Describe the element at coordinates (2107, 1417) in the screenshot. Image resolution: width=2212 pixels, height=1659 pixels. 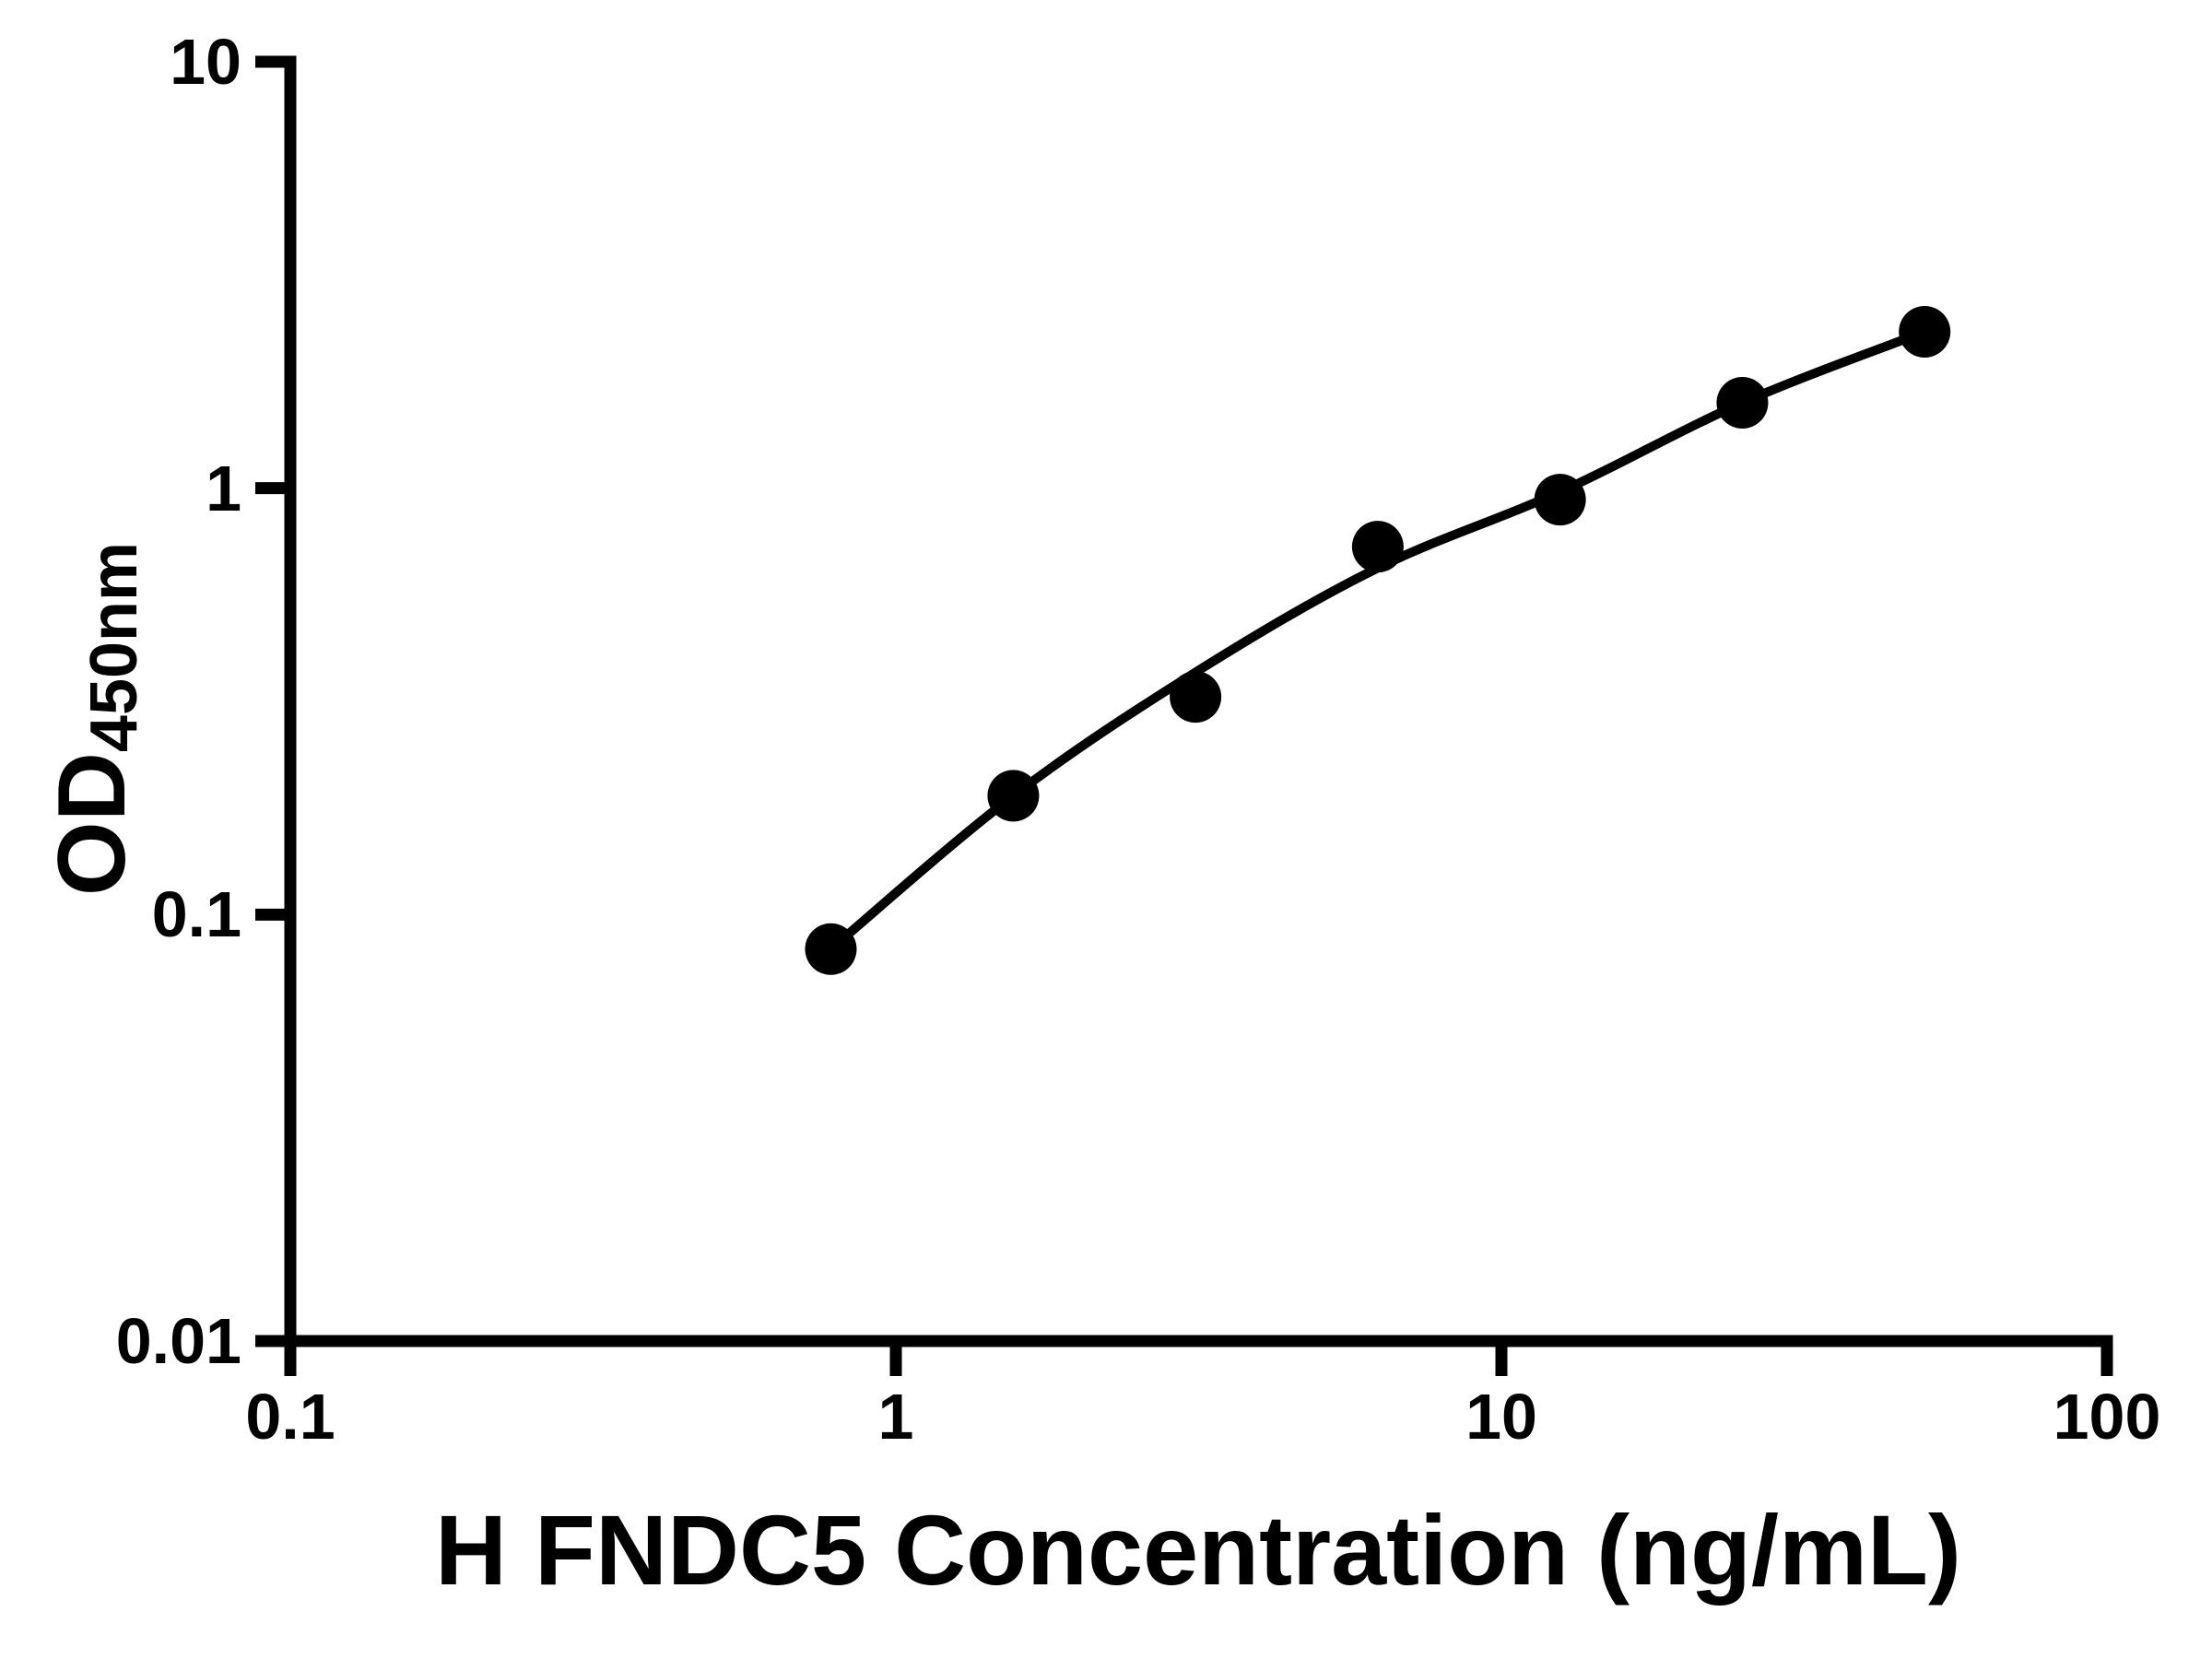
I see `x-tick-label: 100` at that location.